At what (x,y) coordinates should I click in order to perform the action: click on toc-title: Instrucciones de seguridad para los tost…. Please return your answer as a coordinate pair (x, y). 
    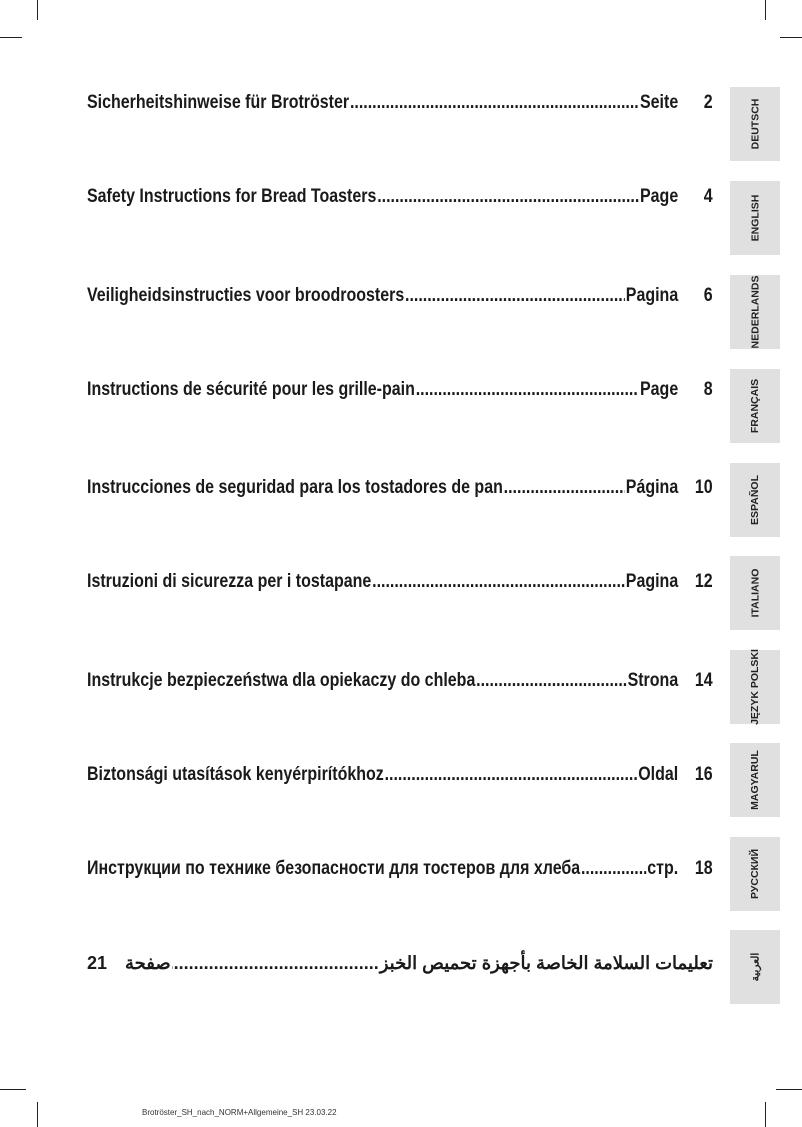
    Looking at the image, I should click on (295, 487).